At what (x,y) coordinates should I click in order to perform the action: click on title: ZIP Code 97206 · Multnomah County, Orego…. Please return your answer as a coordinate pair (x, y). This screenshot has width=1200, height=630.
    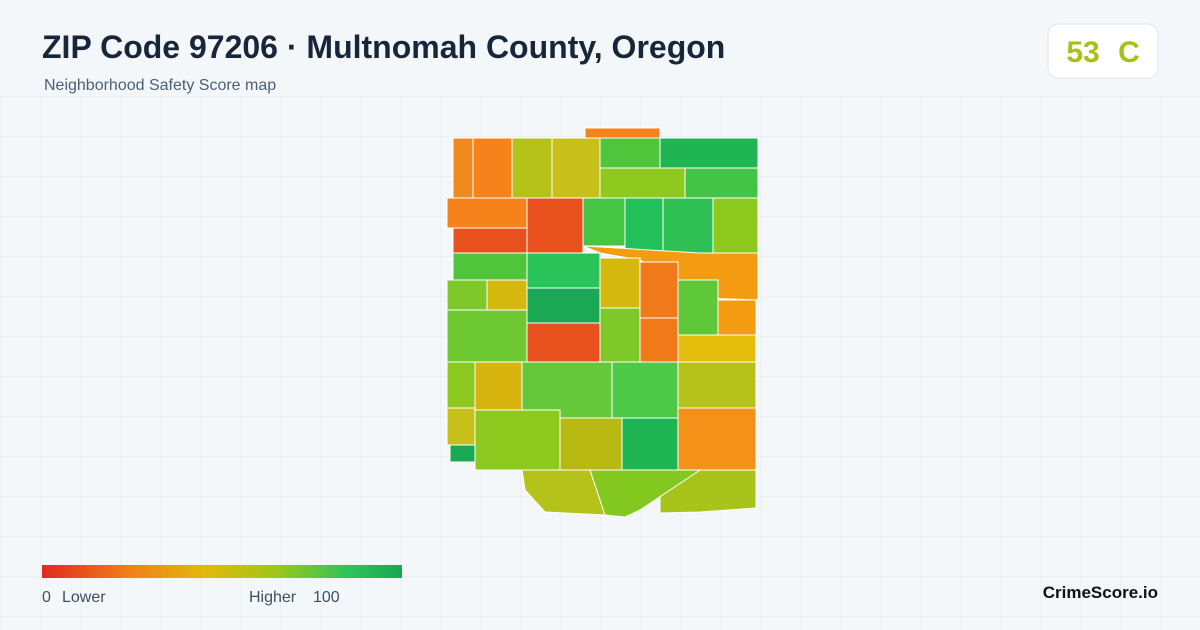
    Looking at the image, I should click on (383, 47).